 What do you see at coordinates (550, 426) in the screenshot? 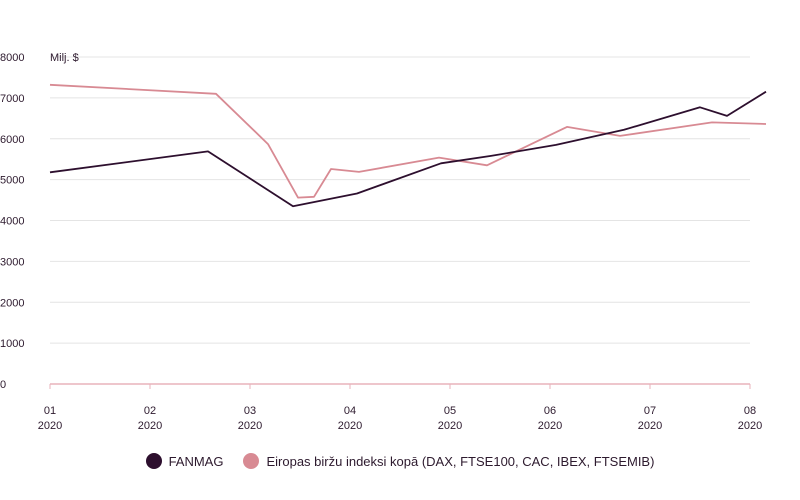
I see `x-tick-year-06: 2020` at bounding box center [550, 426].